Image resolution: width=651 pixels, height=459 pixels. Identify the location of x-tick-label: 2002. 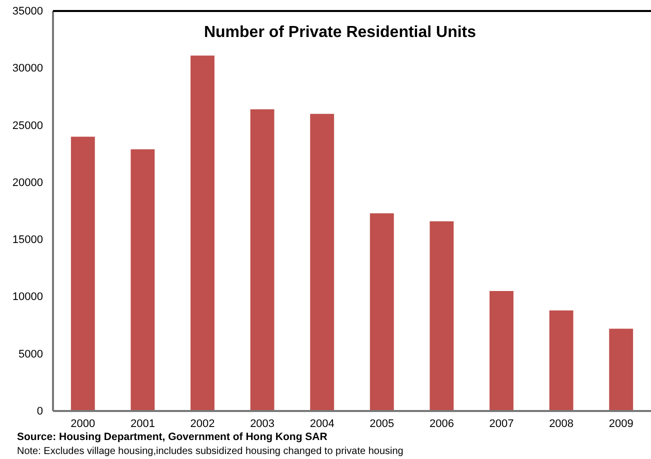
(202, 424).